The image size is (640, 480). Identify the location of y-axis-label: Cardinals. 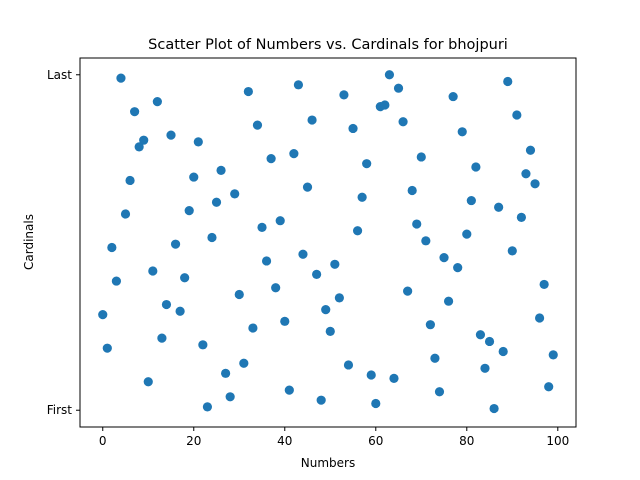
(29, 242).